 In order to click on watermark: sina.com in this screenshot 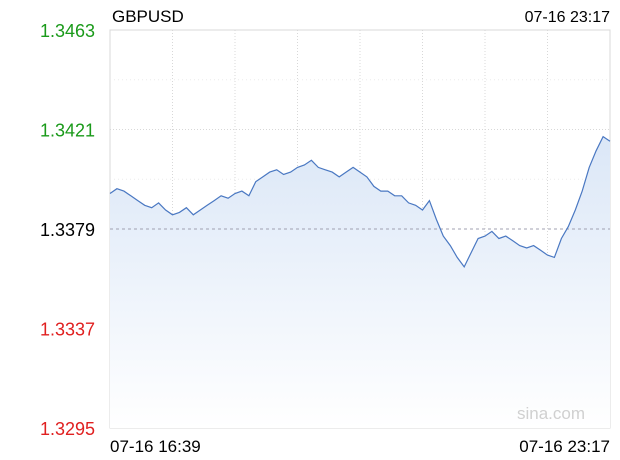, I will do `click(551, 413)`.